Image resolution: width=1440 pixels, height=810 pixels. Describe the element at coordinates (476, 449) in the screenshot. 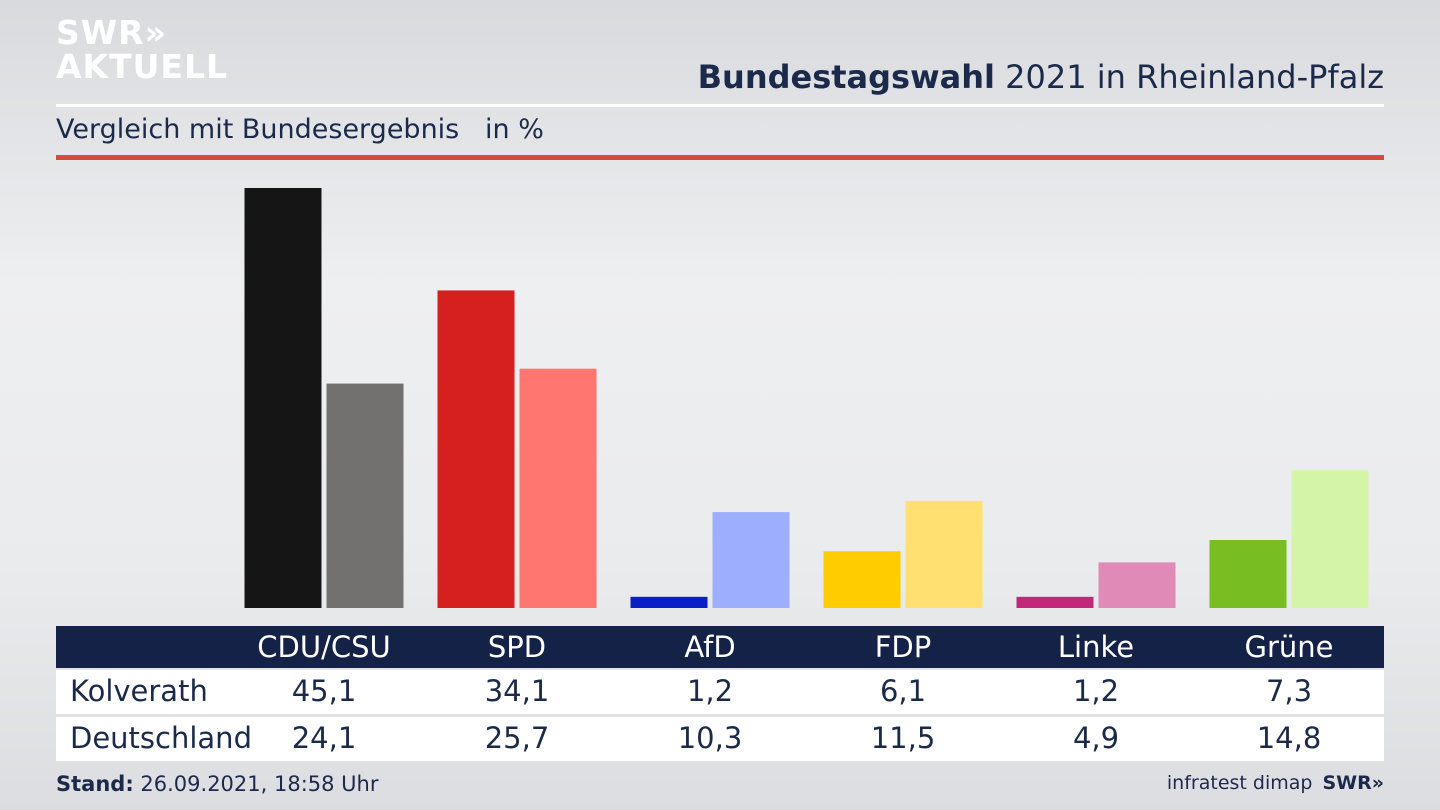

I see `bar-spd-kolverath` at that location.